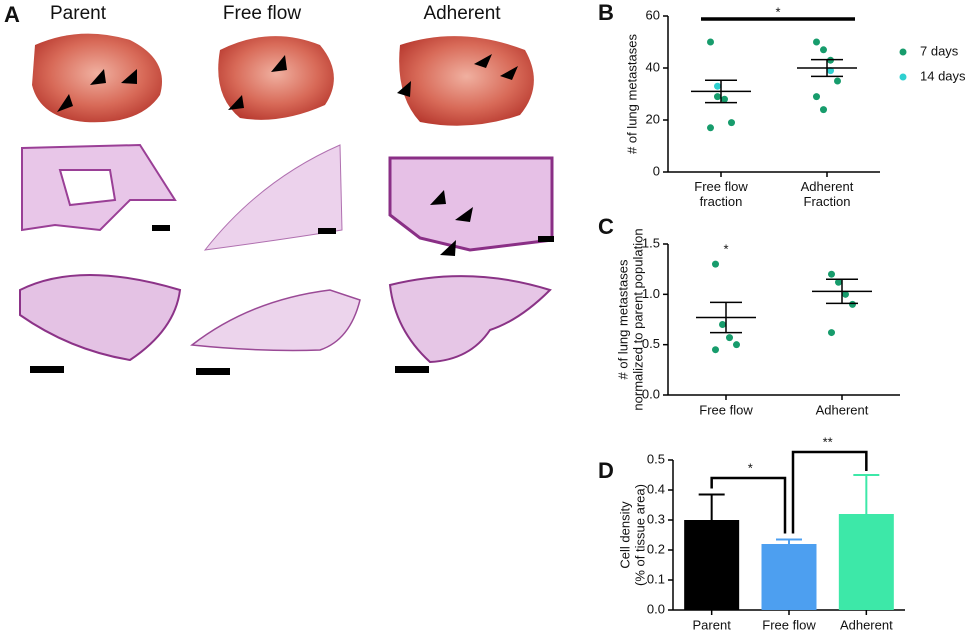  What do you see at coordinates (656, 488) in the screenshot?
I see `y-tick-label: 0.4` at bounding box center [656, 488].